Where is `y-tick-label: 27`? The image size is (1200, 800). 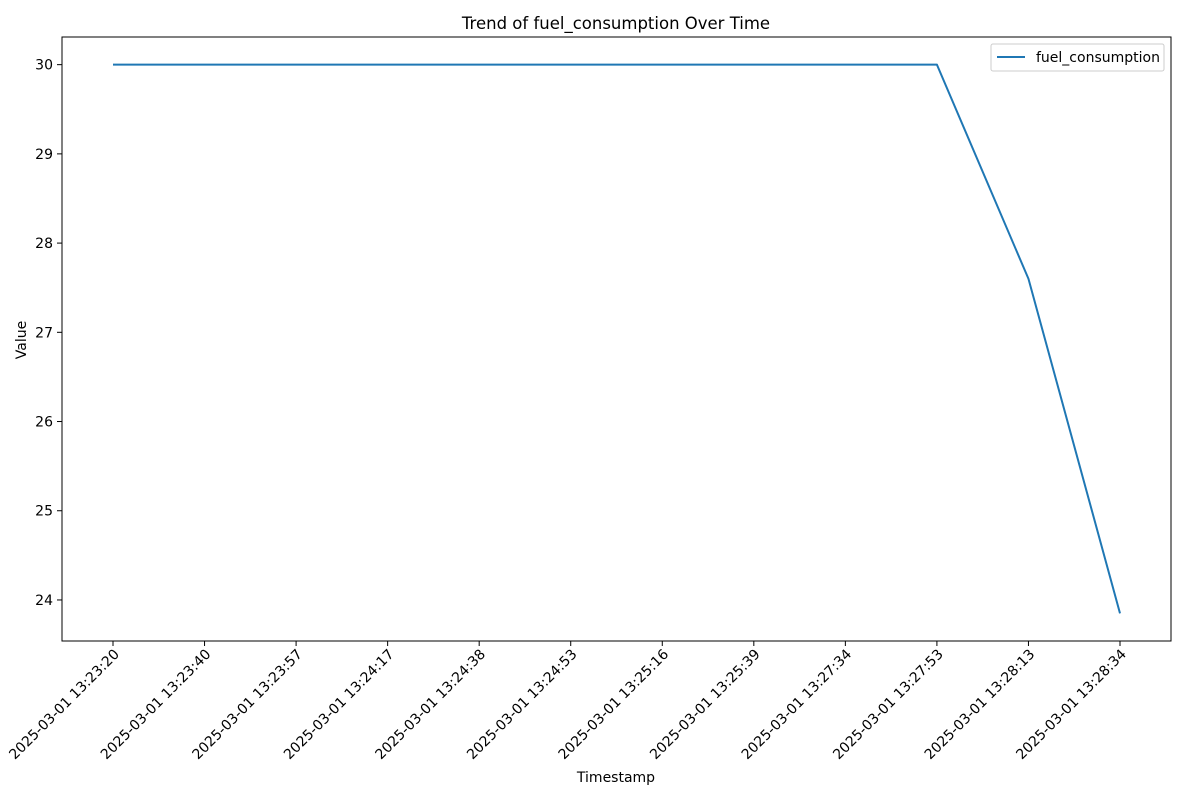
y-tick-label: 27 is located at coordinates (44, 333).